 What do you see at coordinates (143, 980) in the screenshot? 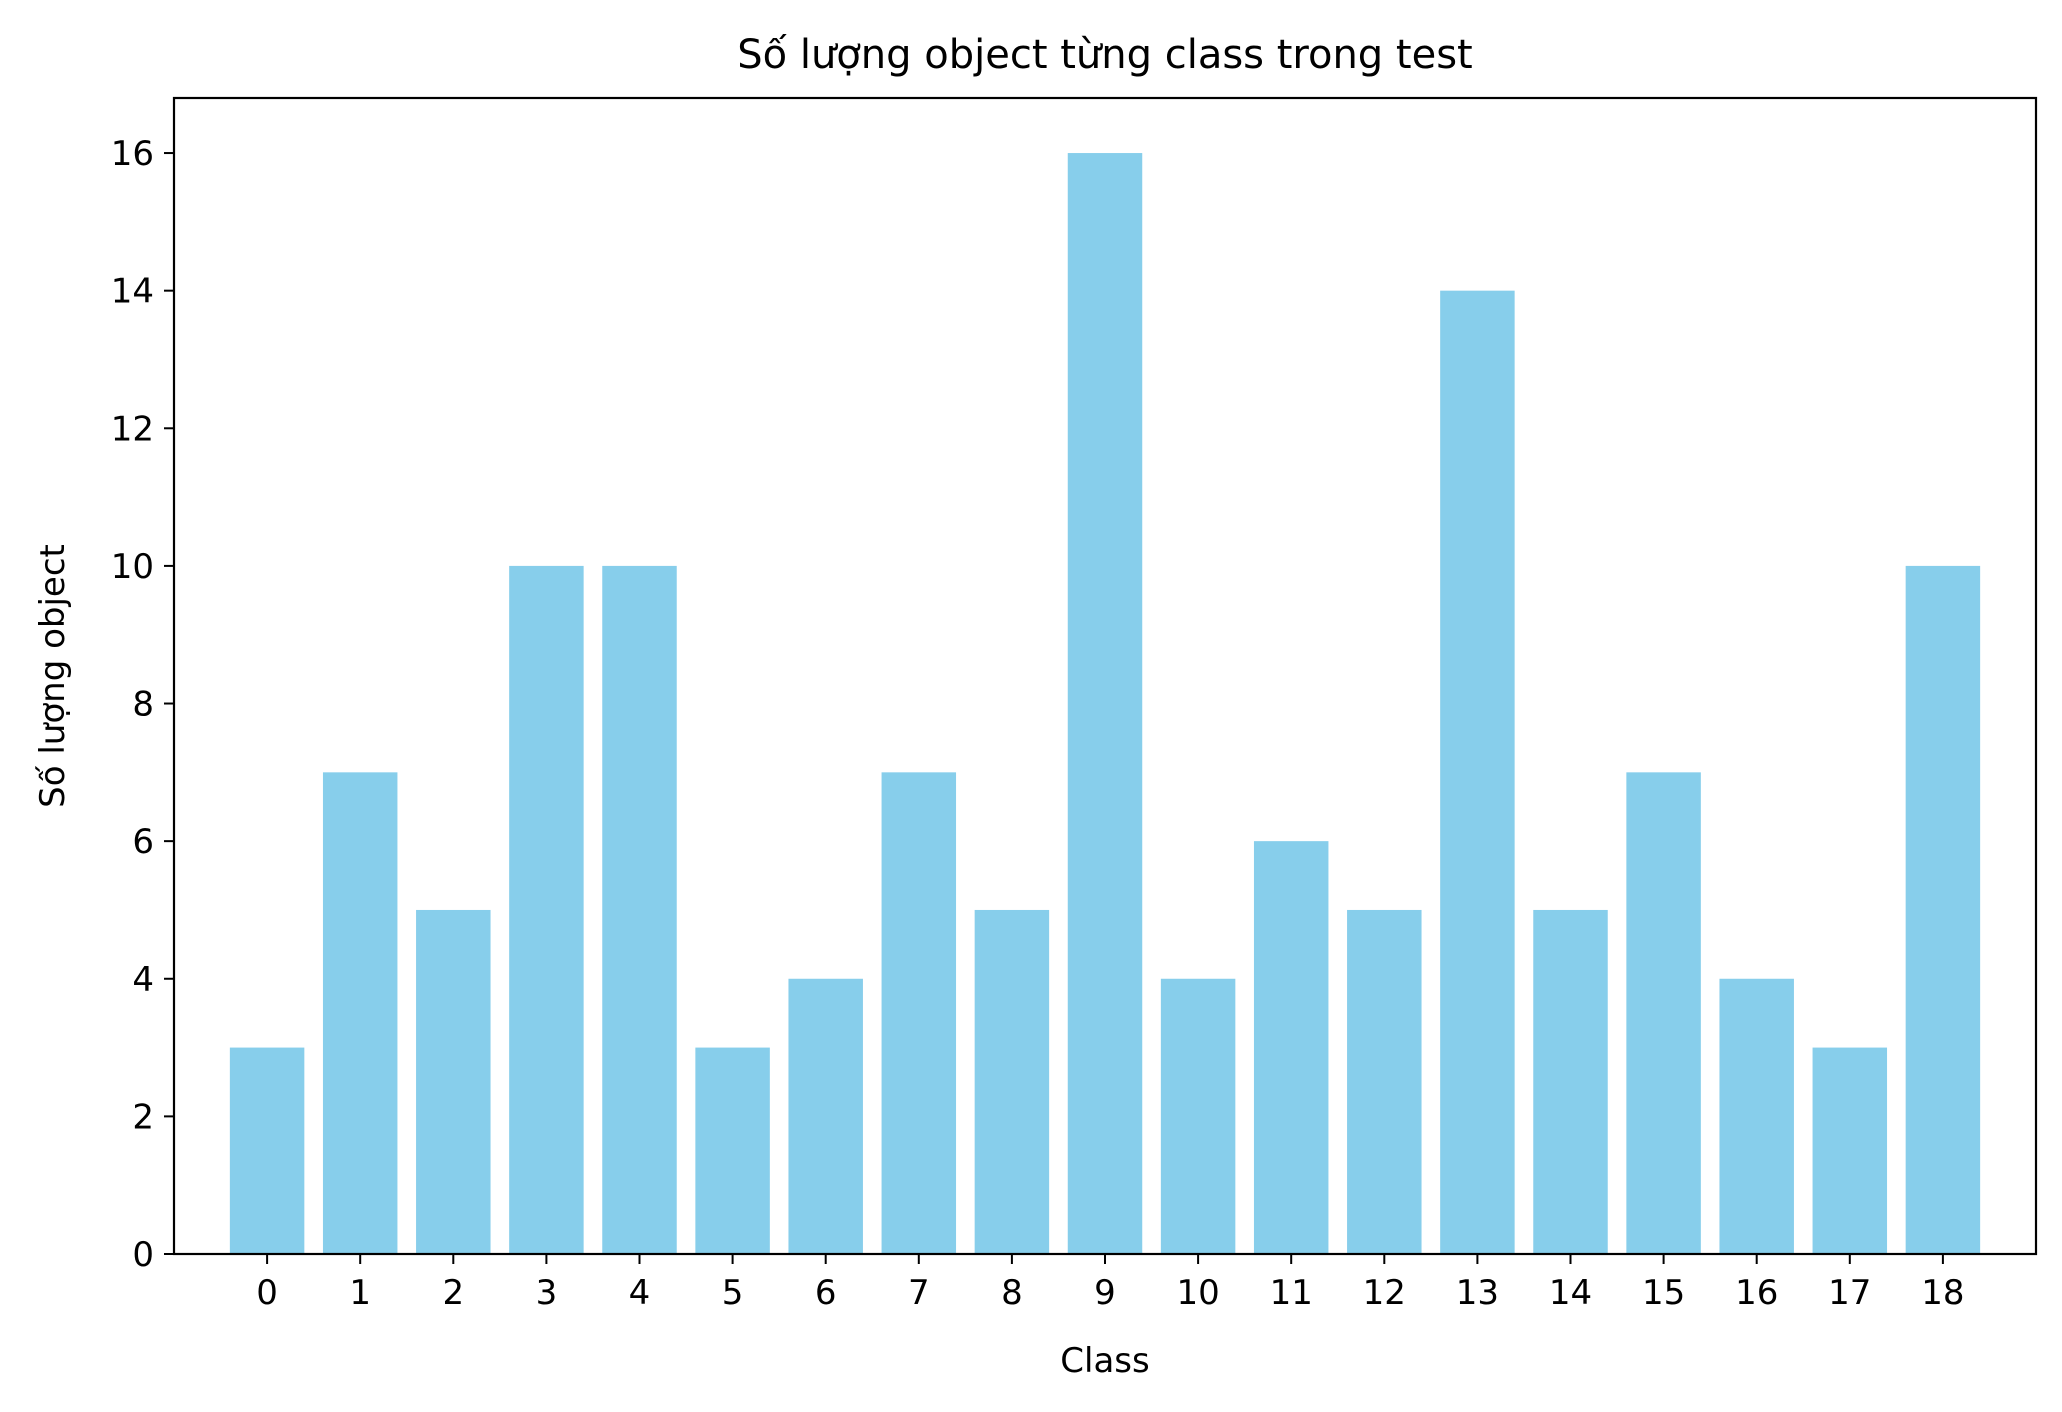
I see `y-tick-label: 4` at bounding box center [143, 980].